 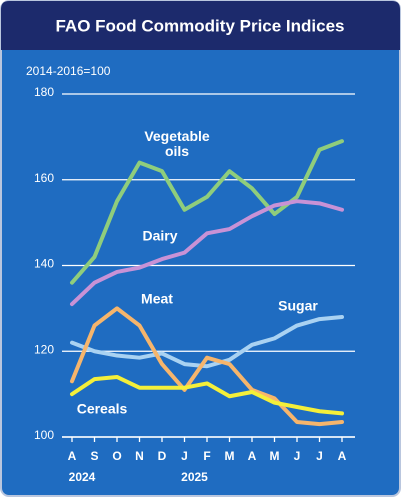 I want to click on y-tick-label: 180, so click(x=44, y=92).